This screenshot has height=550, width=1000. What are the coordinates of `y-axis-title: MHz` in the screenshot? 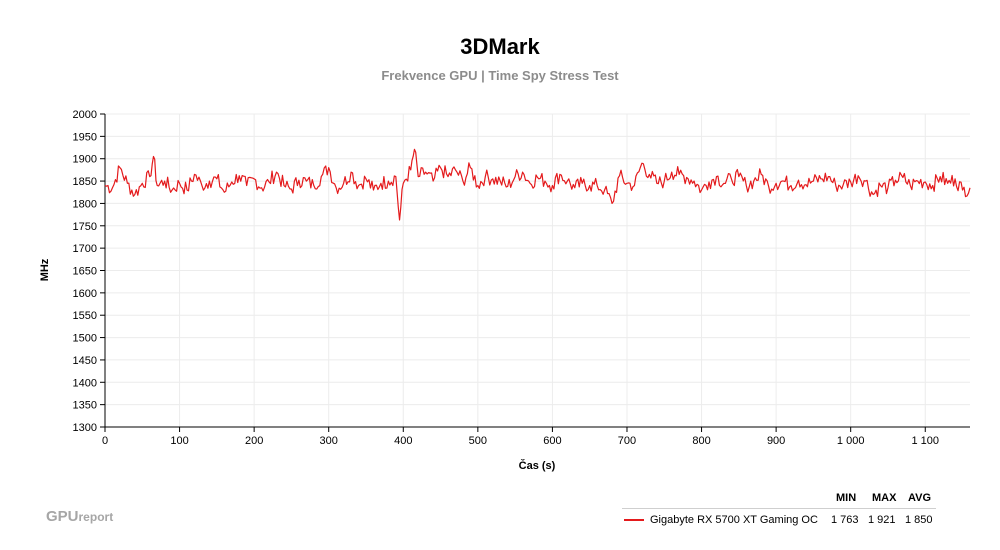 It's located at (45, 269).